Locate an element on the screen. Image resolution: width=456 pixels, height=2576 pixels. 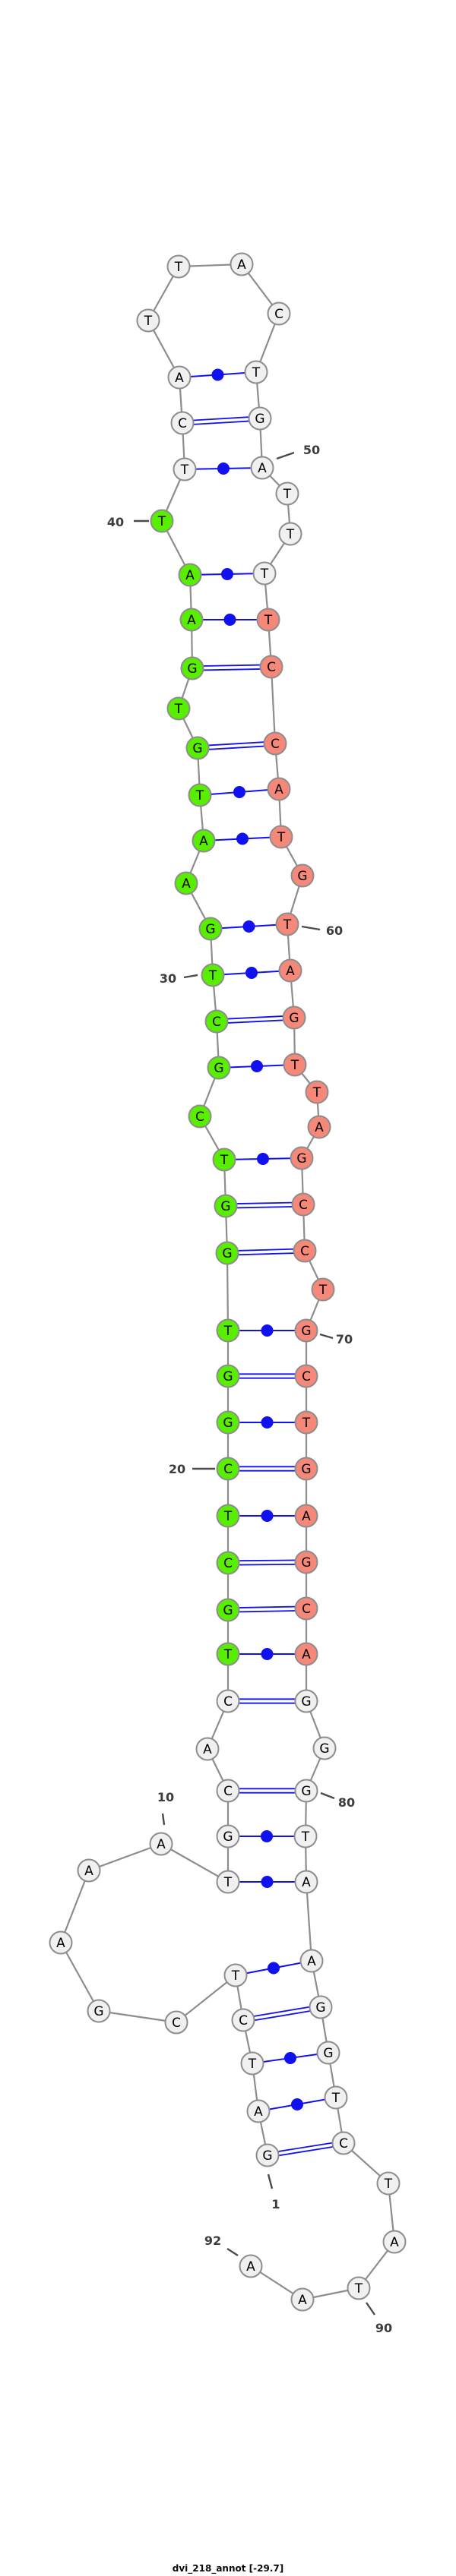
nucleotide-letter-70: G is located at coordinates (306, 1331).